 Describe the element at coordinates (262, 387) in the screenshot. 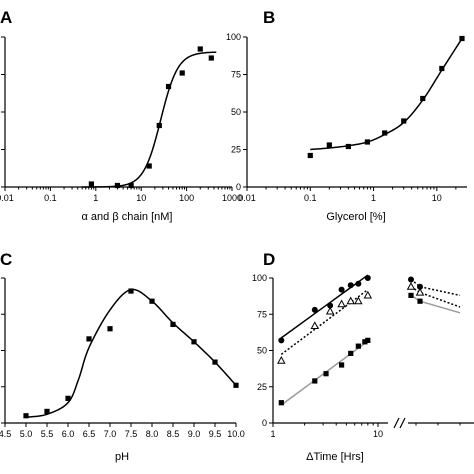

I see `y-tick-label: 25` at that location.